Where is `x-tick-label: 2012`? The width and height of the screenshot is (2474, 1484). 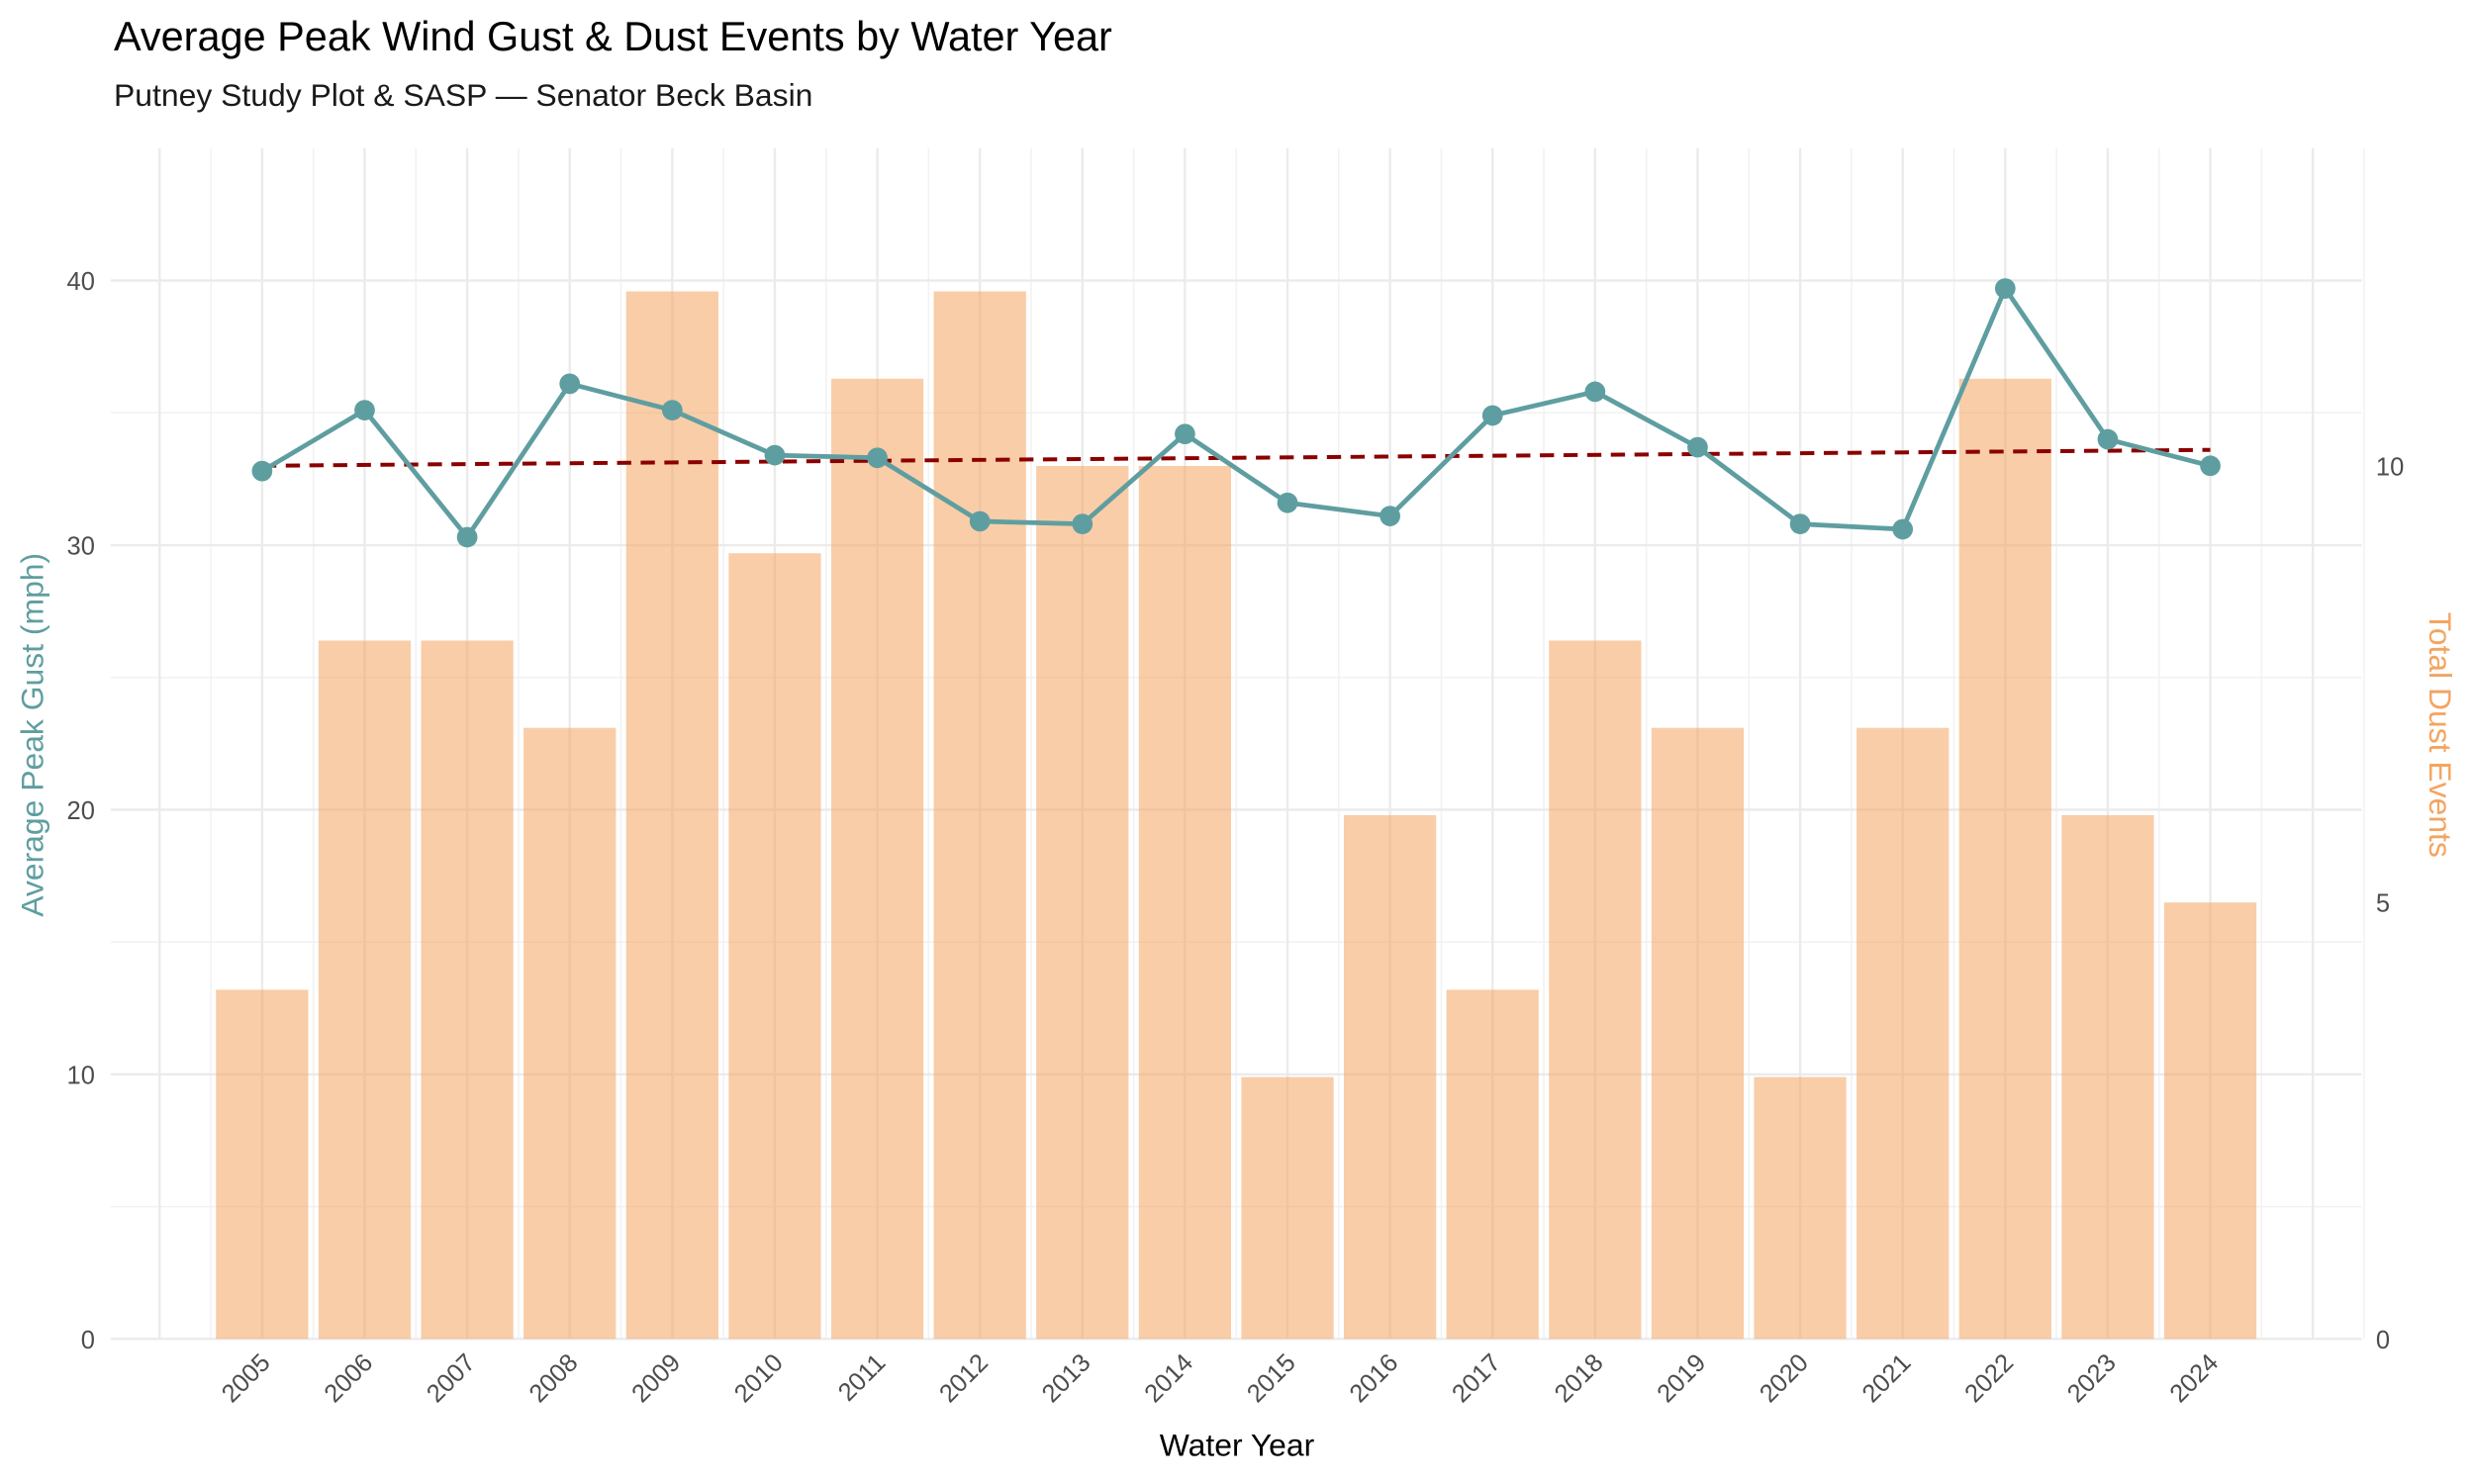
x-tick-label: 2012 is located at coordinates (964, 1378).